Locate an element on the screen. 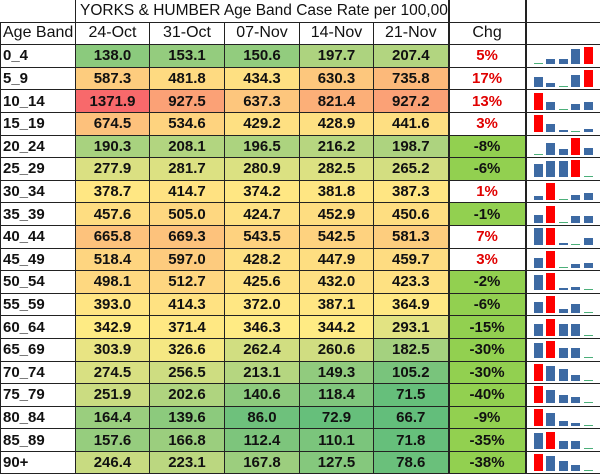 Image resolution: width=600 pixels, height=475 pixels. header-date: 14-Nov is located at coordinates (336, 33).